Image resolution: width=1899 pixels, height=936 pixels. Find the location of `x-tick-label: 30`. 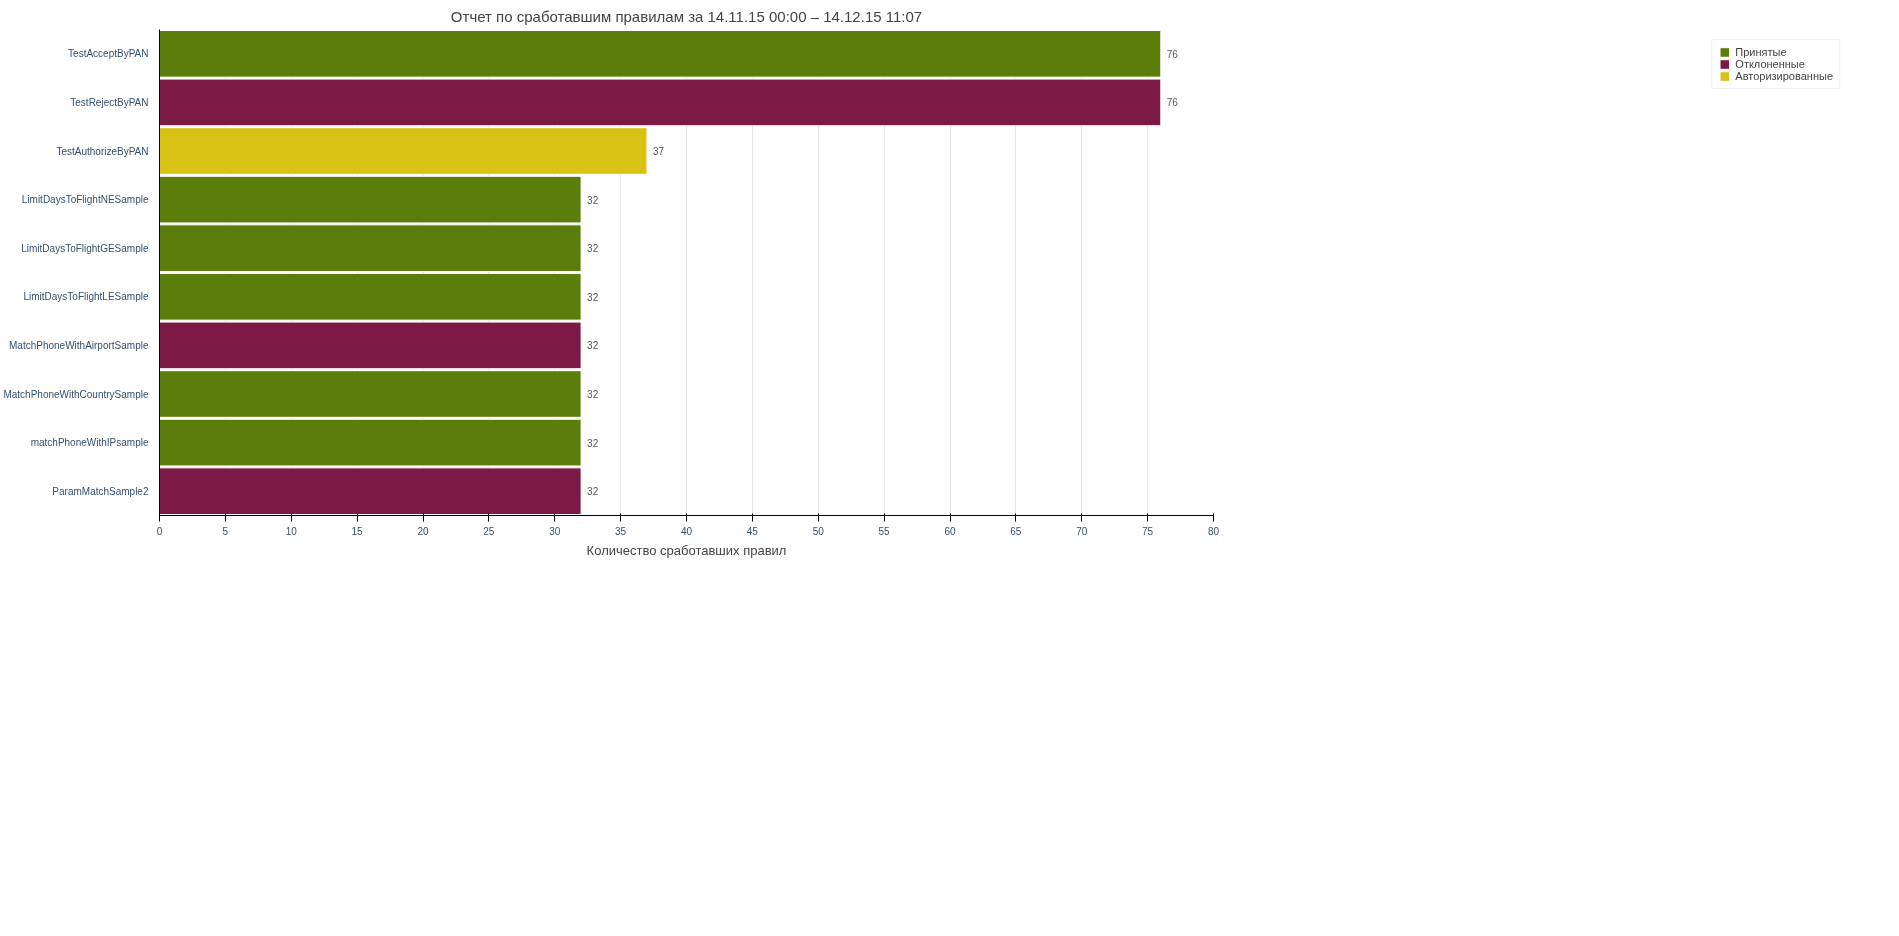

x-tick-label: 30 is located at coordinates (555, 531).